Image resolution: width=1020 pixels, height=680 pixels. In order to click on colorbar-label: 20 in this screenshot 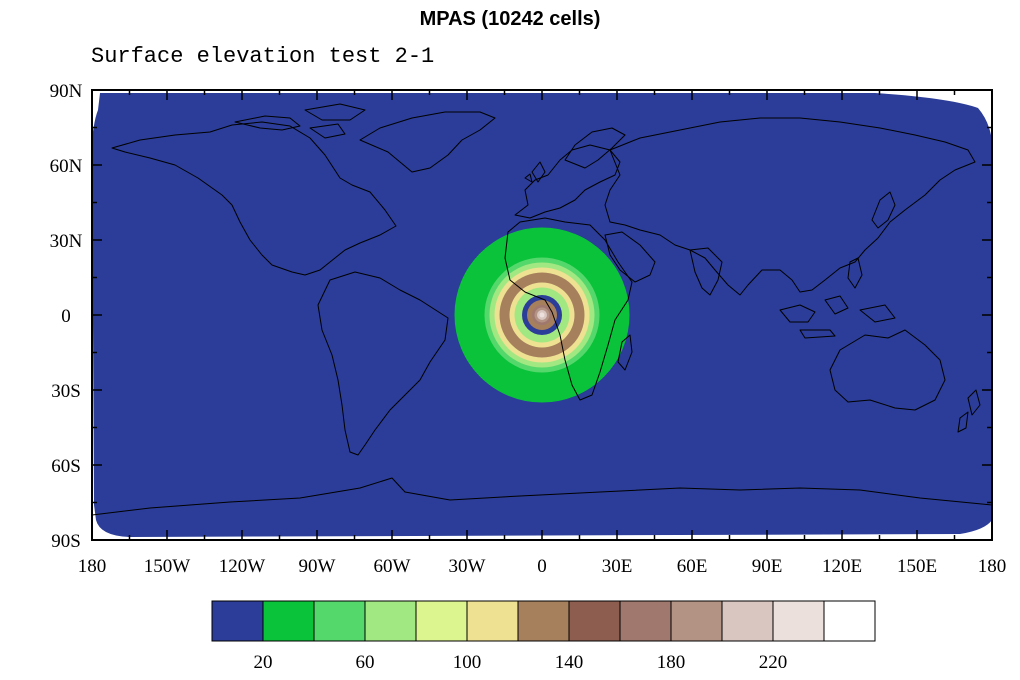, I will do `click(263, 662)`.